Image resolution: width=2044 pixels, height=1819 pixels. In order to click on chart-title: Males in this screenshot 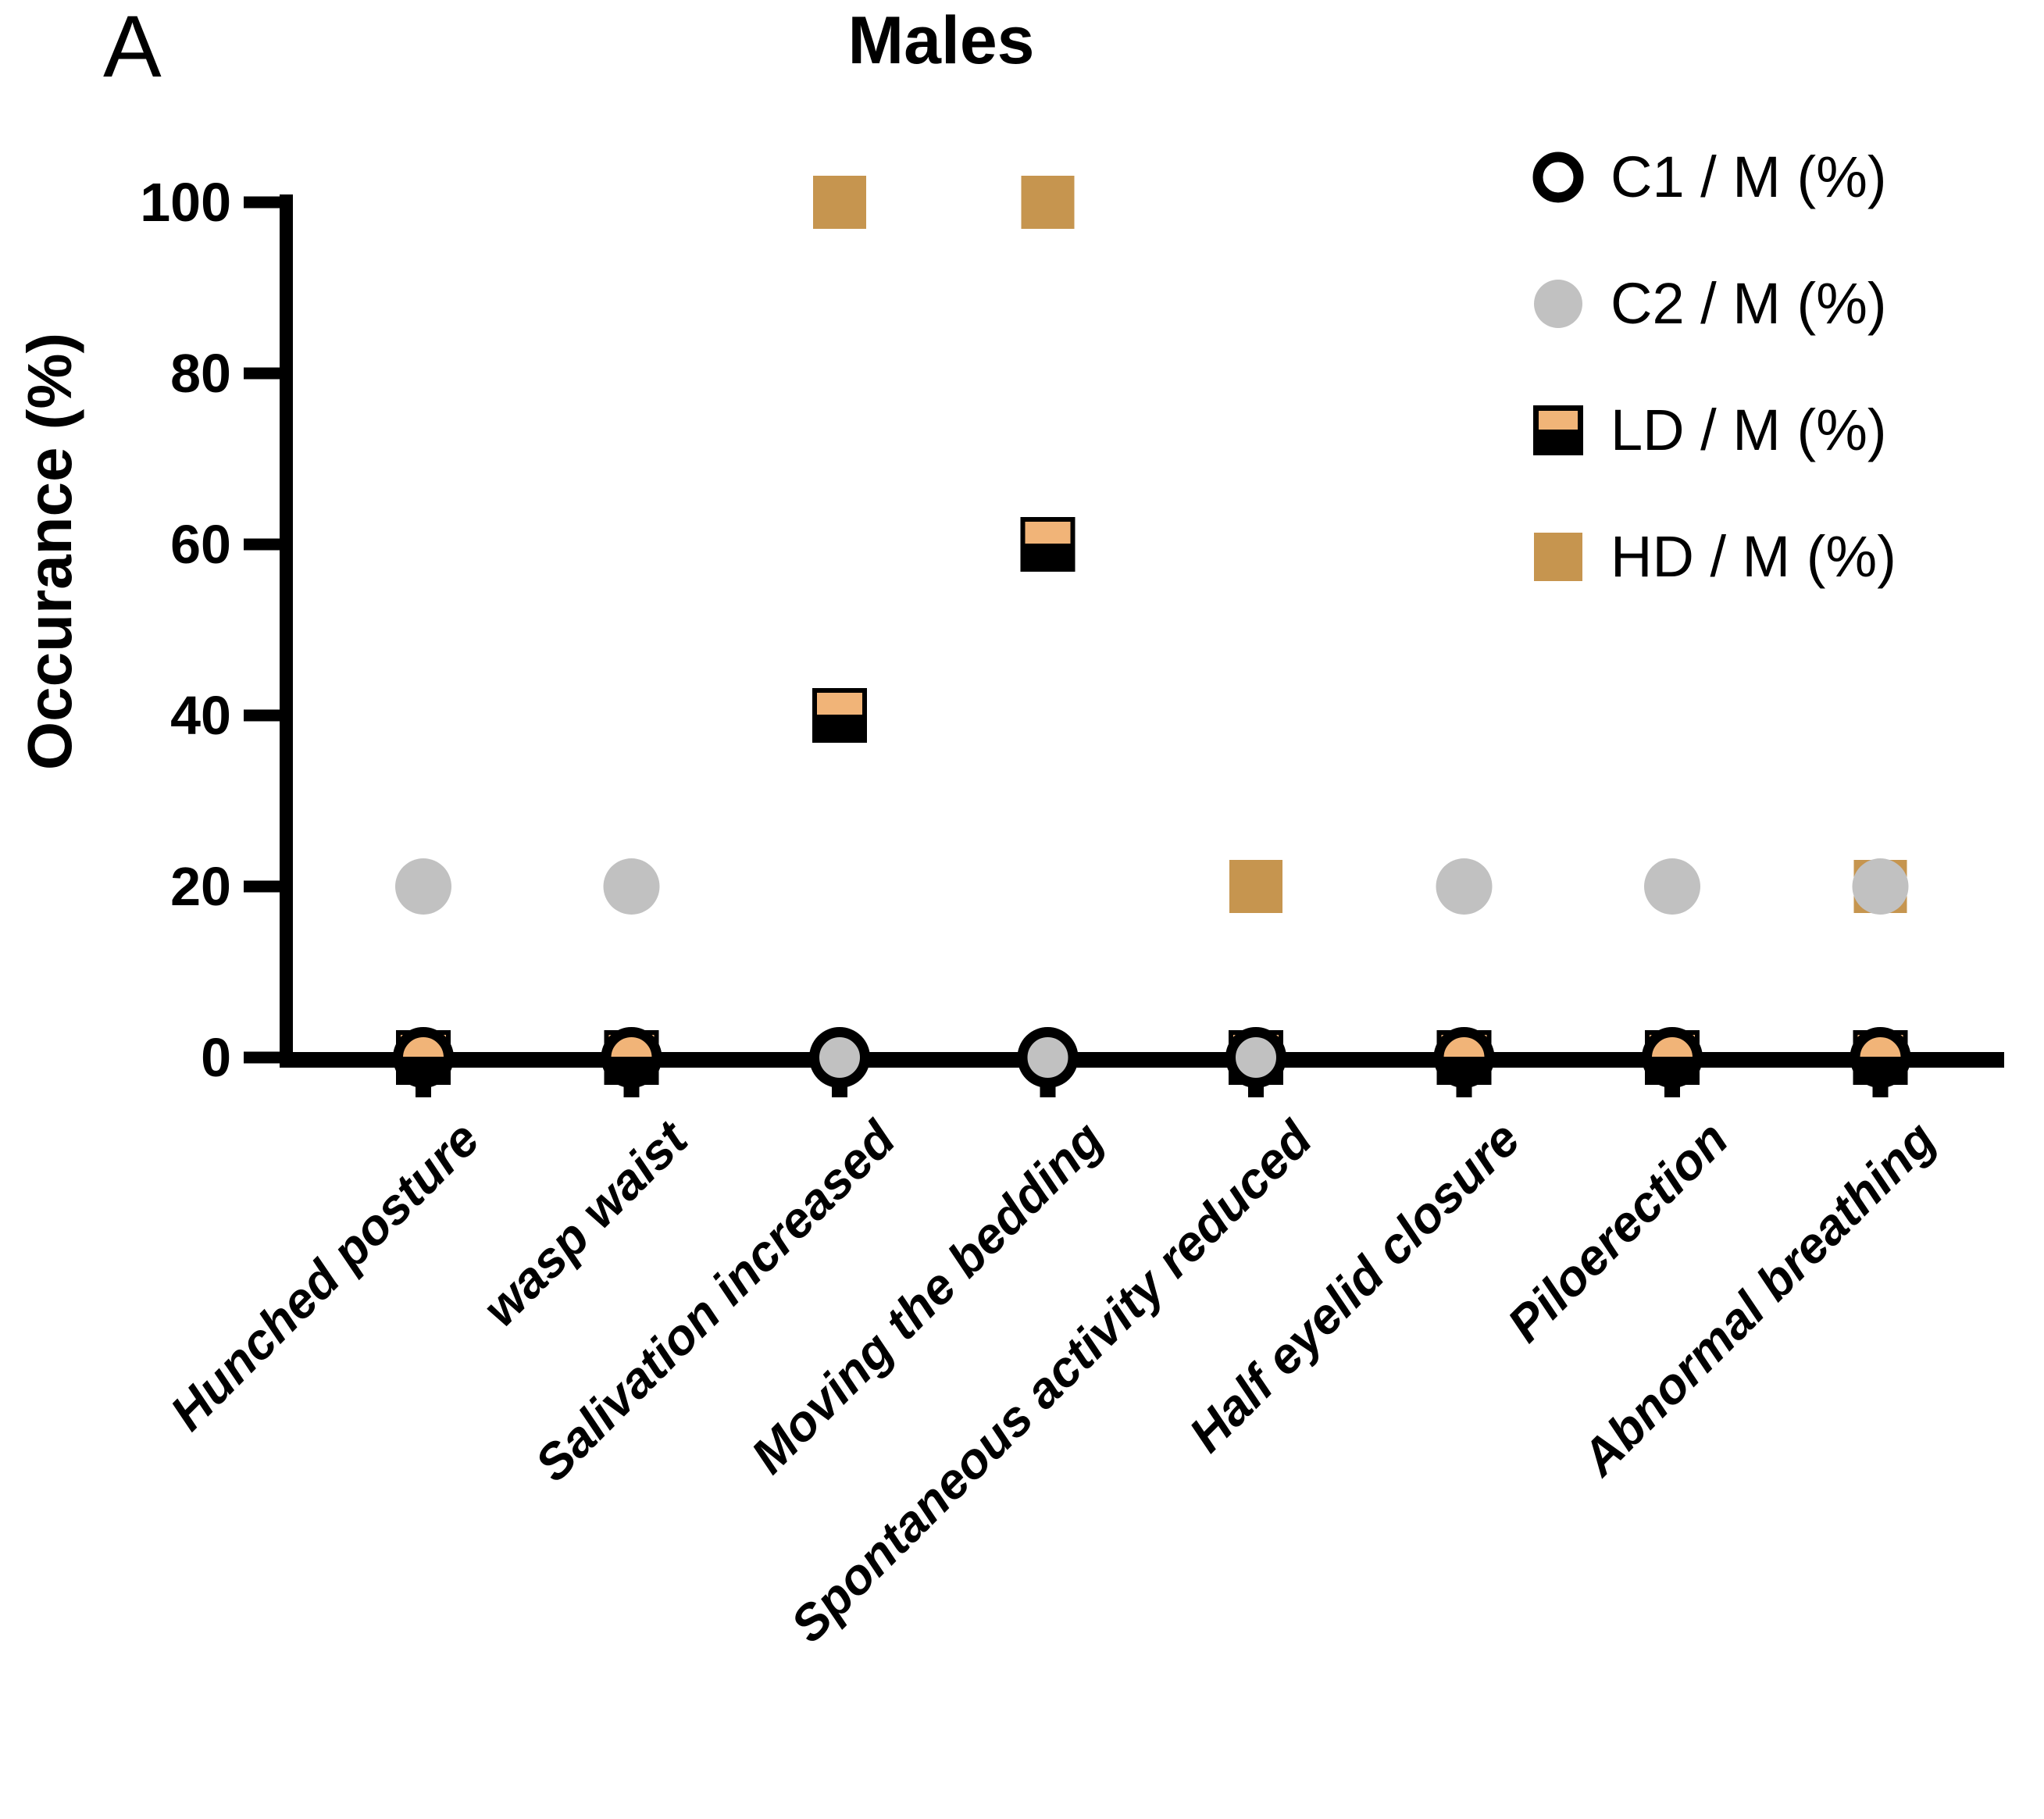, I will do `click(941, 41)`.